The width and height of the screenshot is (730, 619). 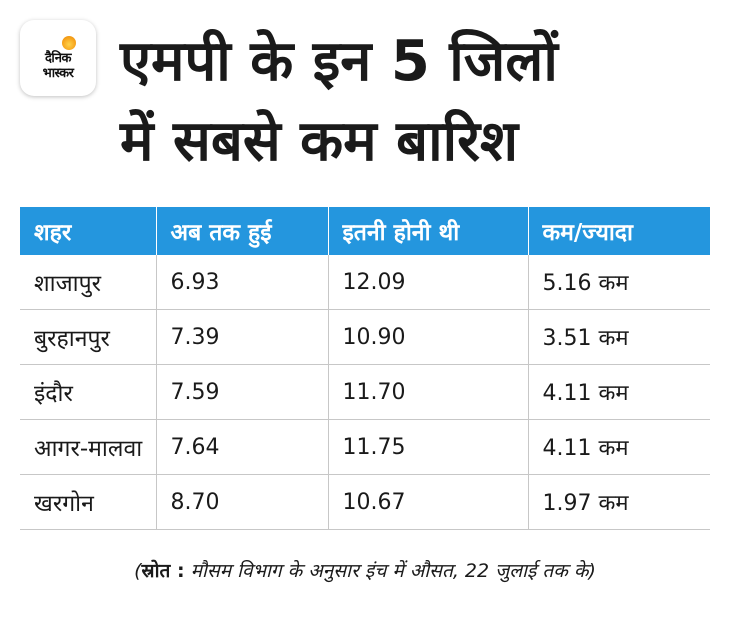 I want to click on cell-expected: 10.67, so click(x=428, y=502).